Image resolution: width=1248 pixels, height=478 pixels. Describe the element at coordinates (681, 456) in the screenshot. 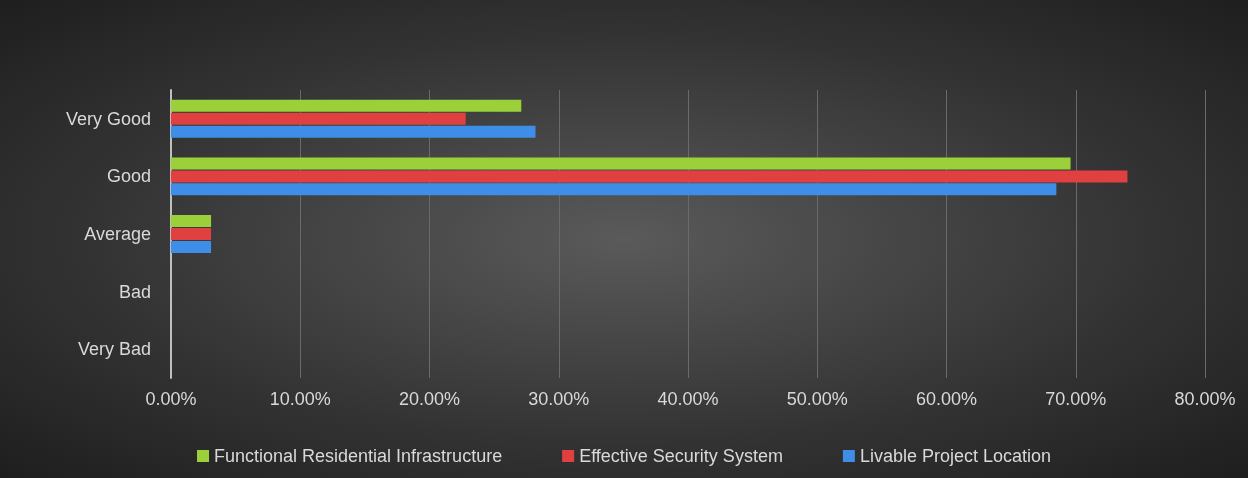

I see `legend-label: Effective Security System` at that location.